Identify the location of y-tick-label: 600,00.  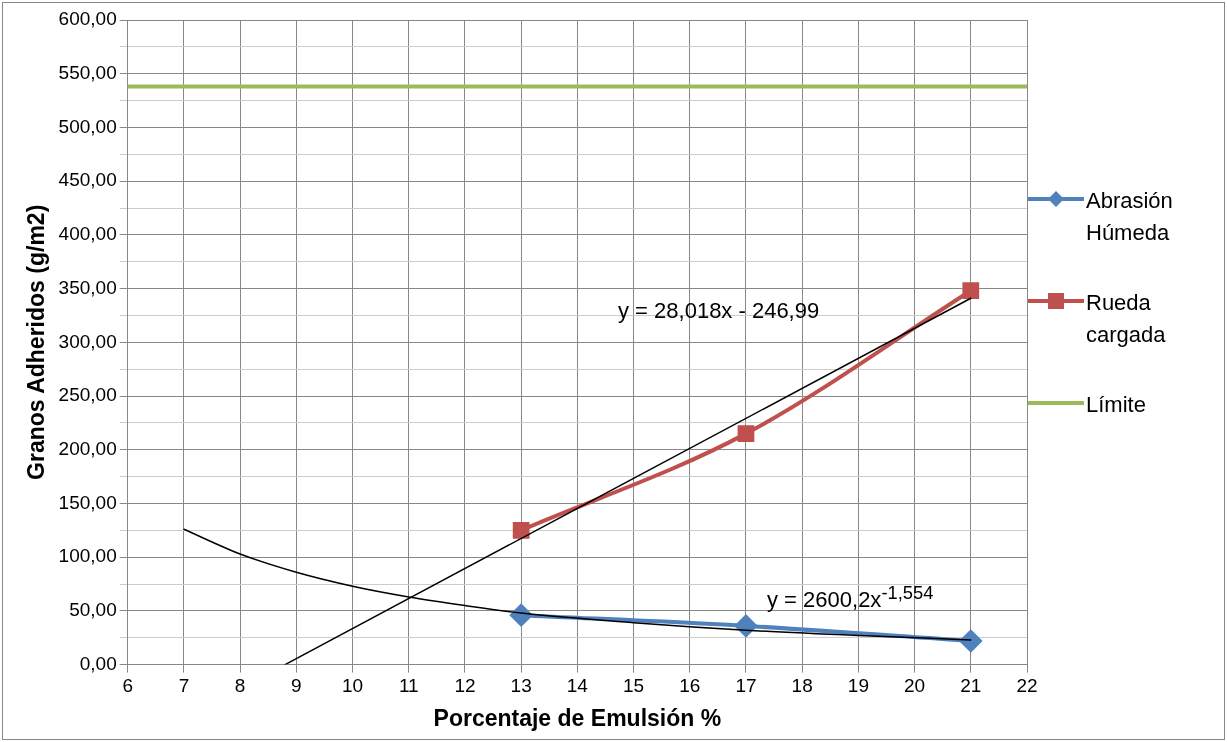
(87, 19).